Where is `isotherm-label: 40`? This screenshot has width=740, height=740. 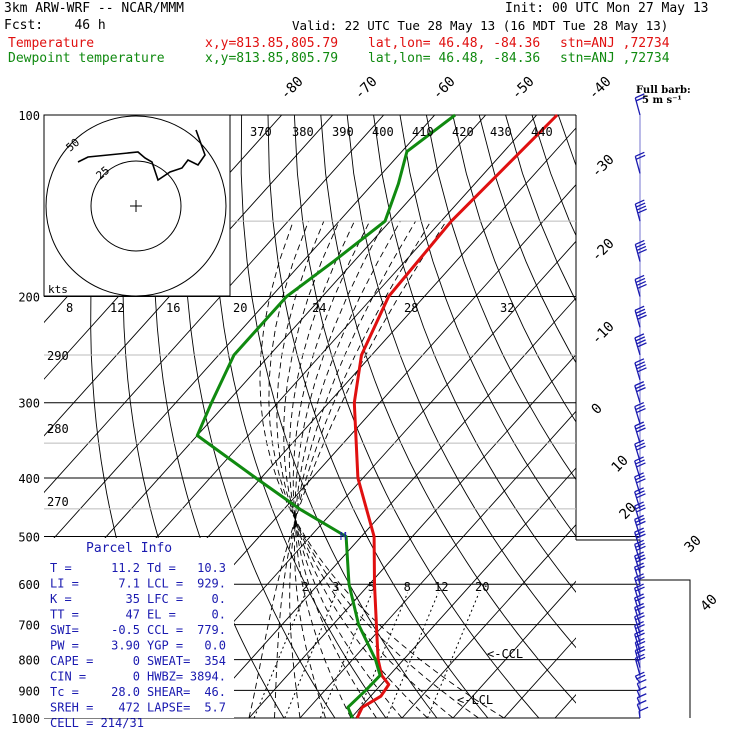
isotherm-label: 40 is located at coordinates (709, 603).